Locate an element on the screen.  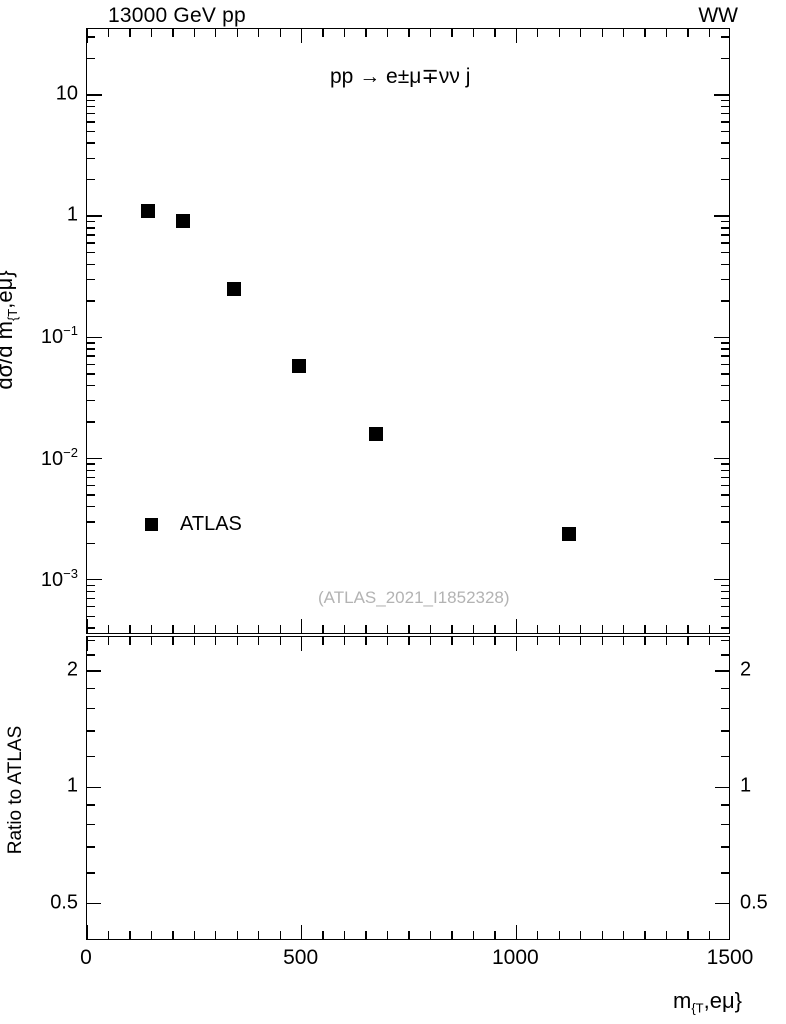
x-axis-title: m{T,eμ} is located at coordinates (707, 1002).